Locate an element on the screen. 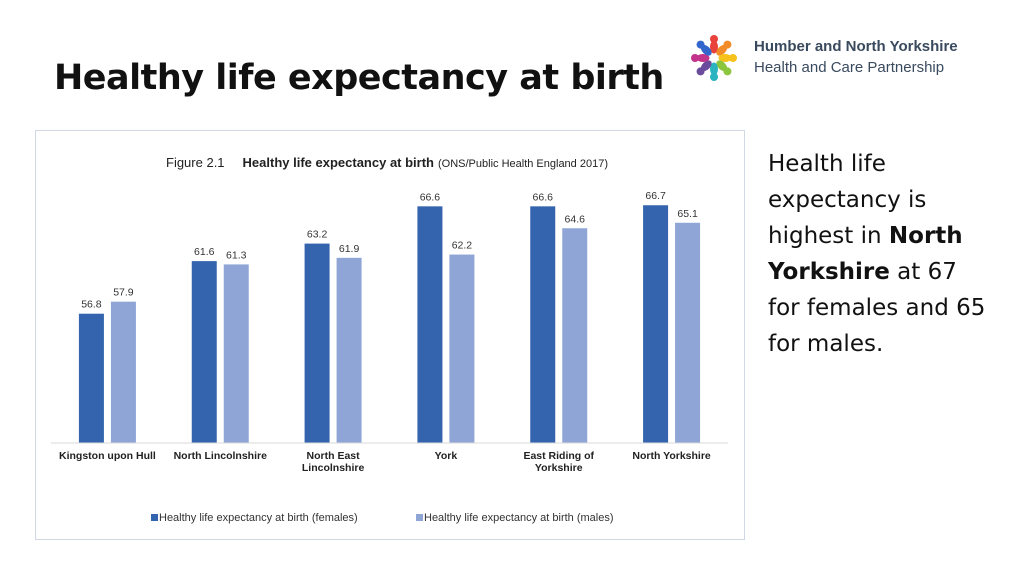 The image size is (1024, 576). data-label: 64.6 is located at coordinates (575, 219).